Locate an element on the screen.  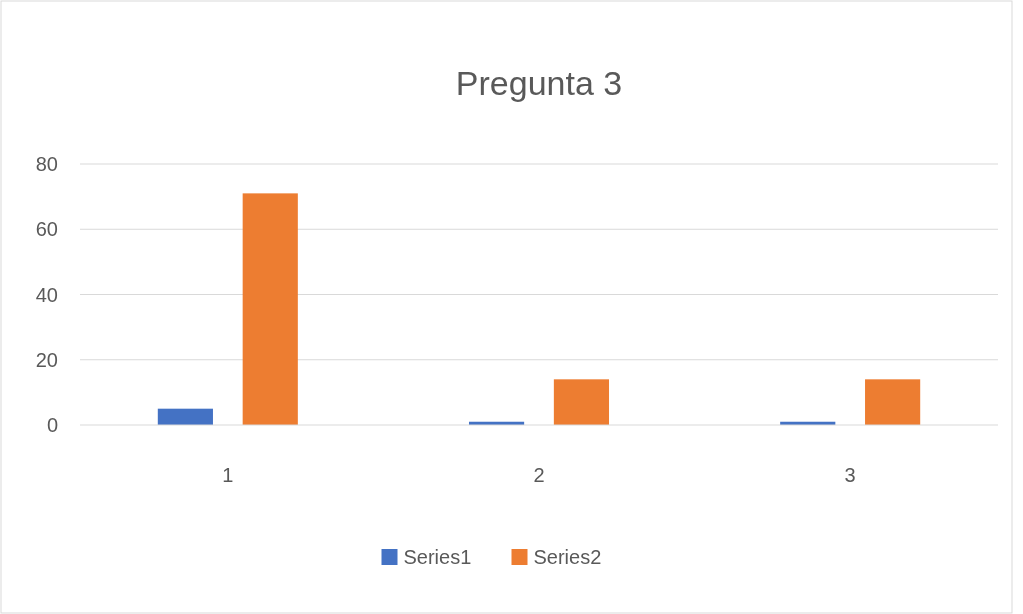
y-tick-label: 60 is located at coordinates (46, 229).